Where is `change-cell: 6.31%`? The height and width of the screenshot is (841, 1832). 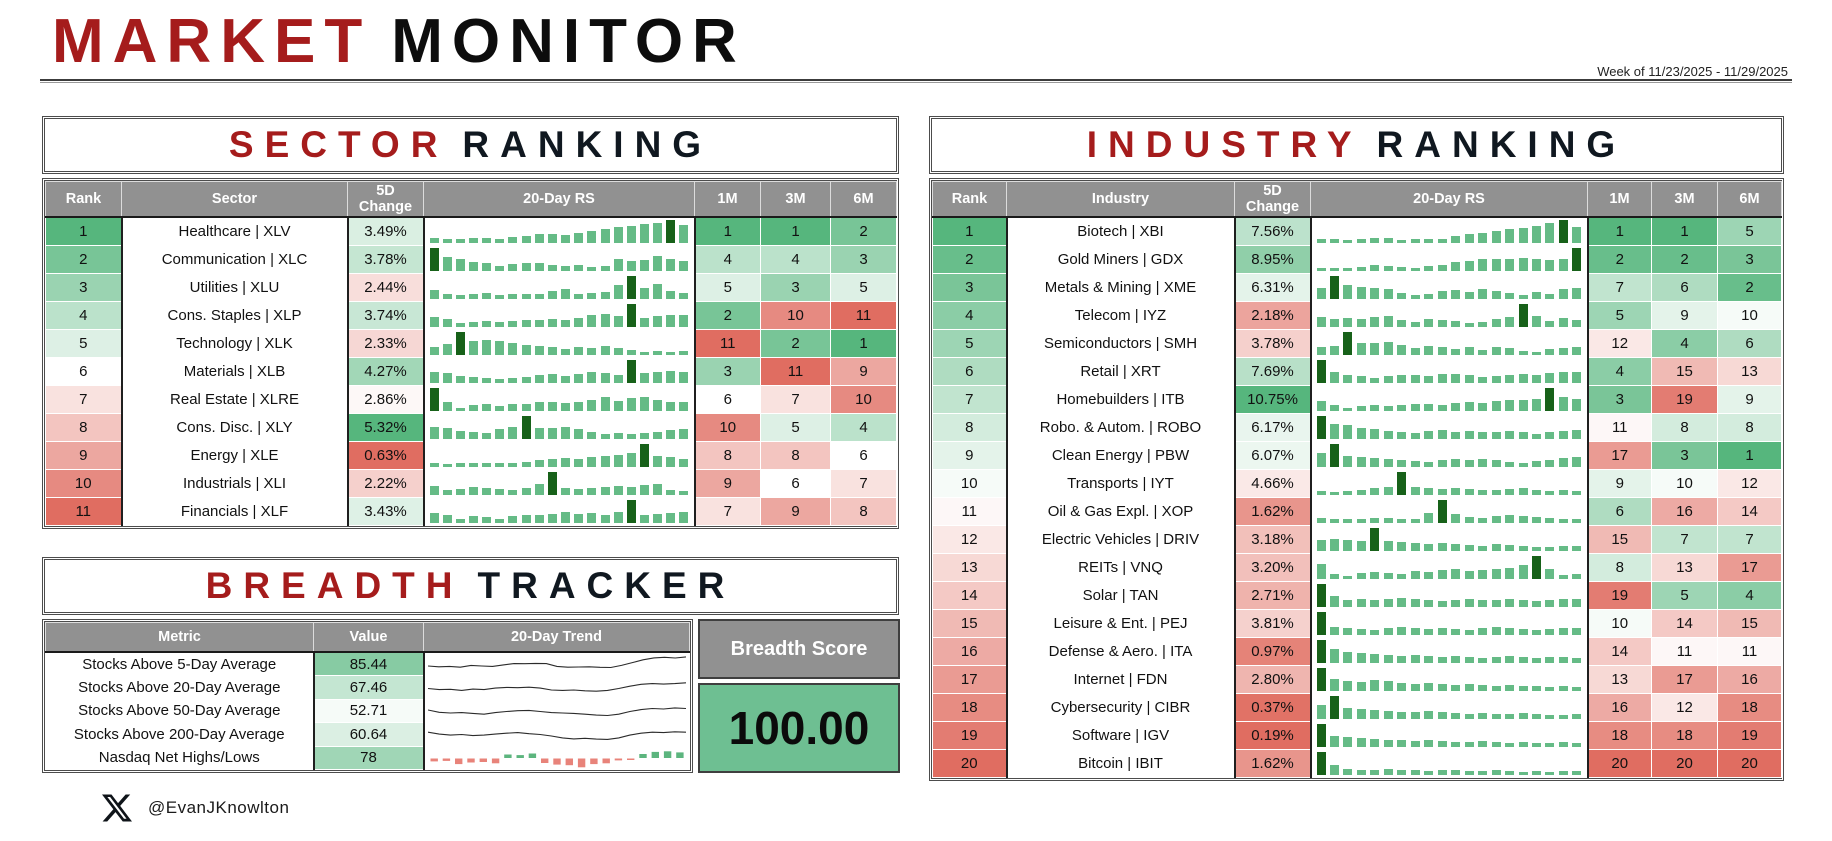 change-cell: 6.31% is located at coordinates (1273, 287).